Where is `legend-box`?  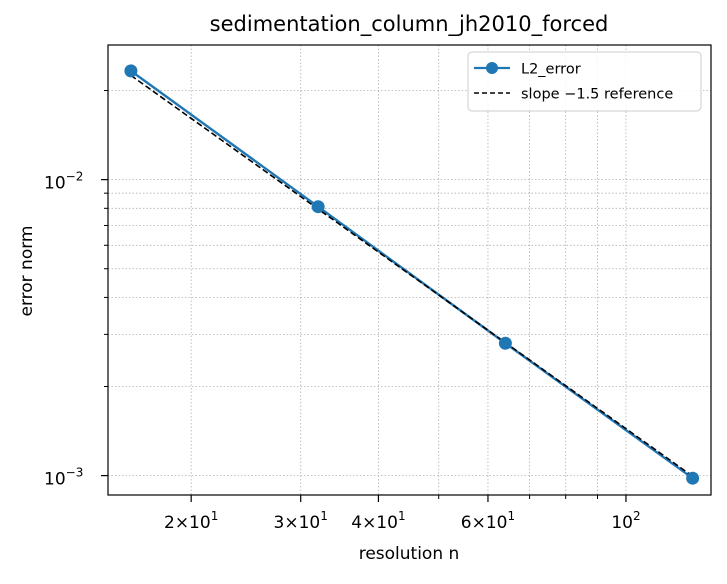 legend-box is located at coordinates (584, 81).